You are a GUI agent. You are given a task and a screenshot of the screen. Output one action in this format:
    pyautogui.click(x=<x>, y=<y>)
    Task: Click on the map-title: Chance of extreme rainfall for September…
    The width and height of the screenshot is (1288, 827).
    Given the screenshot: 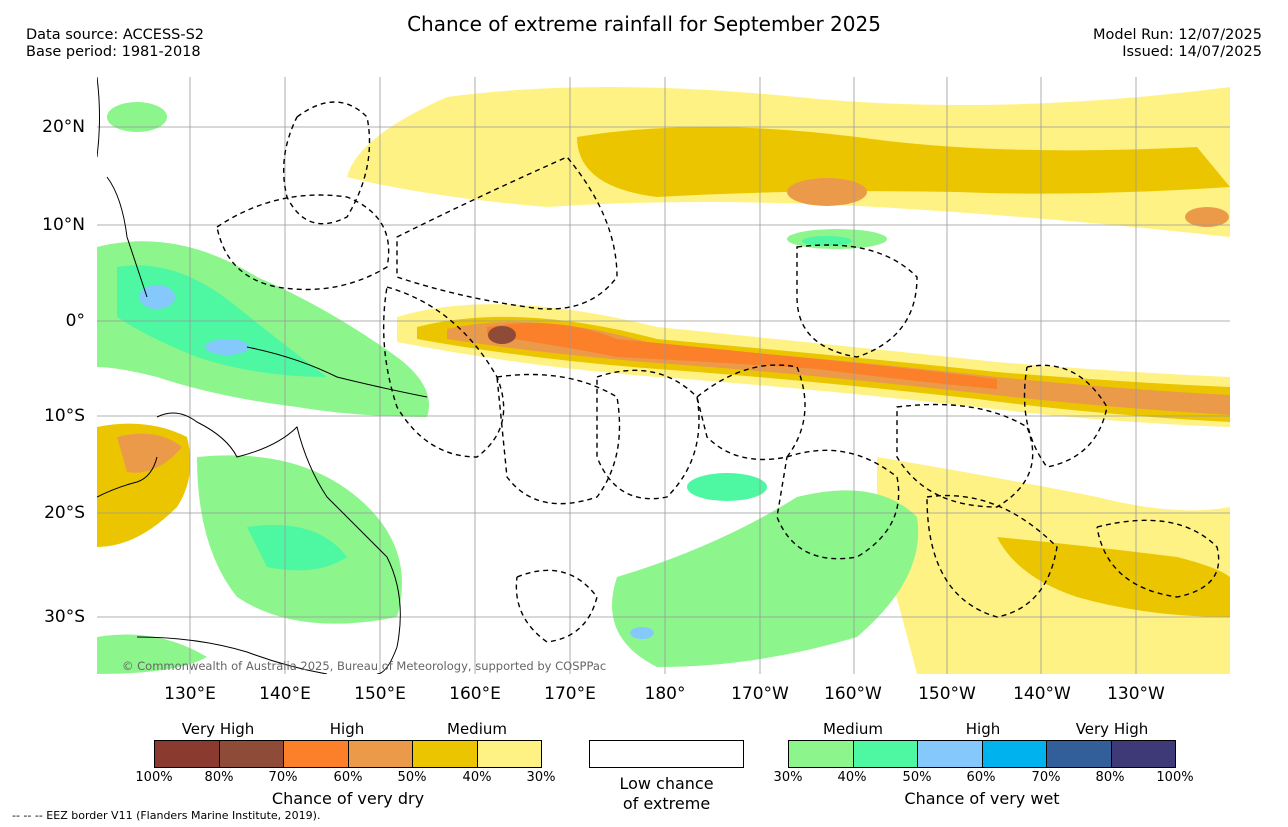 What is the action you would take?
    pyautogui.click(x=644, y=24)
    